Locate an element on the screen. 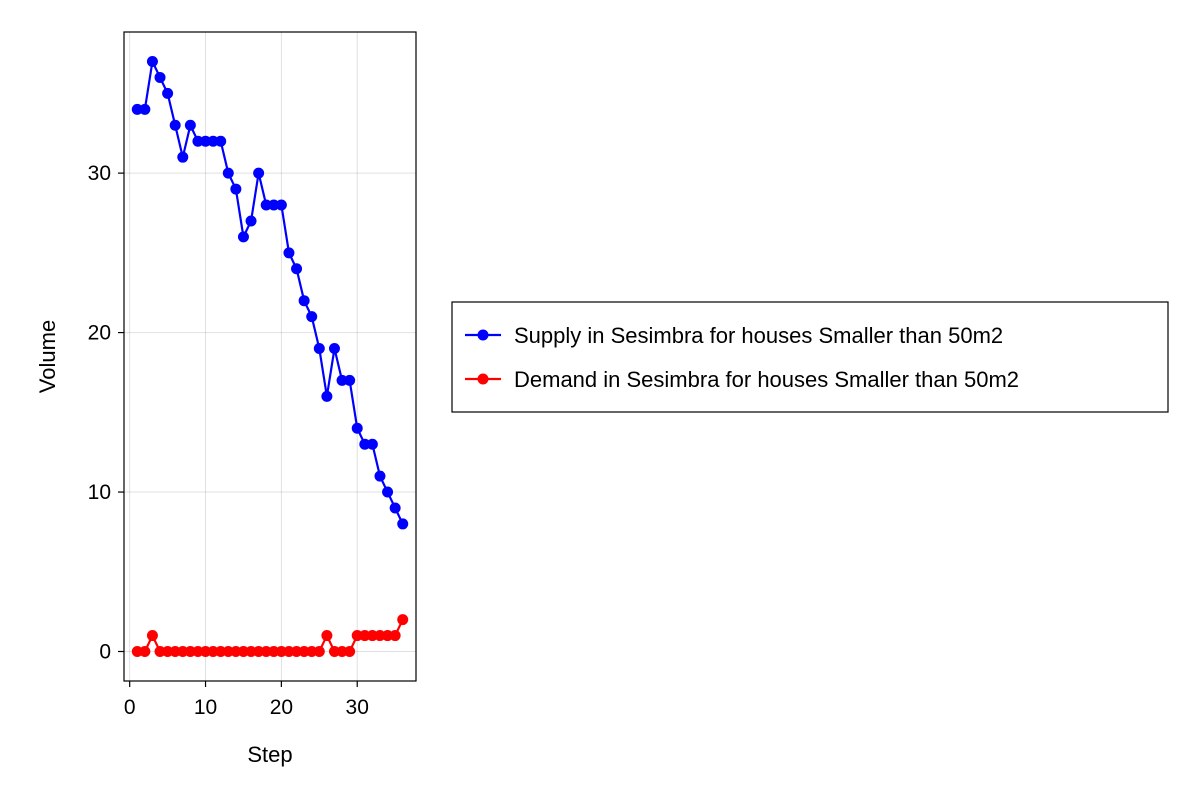 This screenshot has width=1200, height=800. series-demand-in-sesimbra-for-houses-smaller-than-50m2 is located at coordinates (270, 635).